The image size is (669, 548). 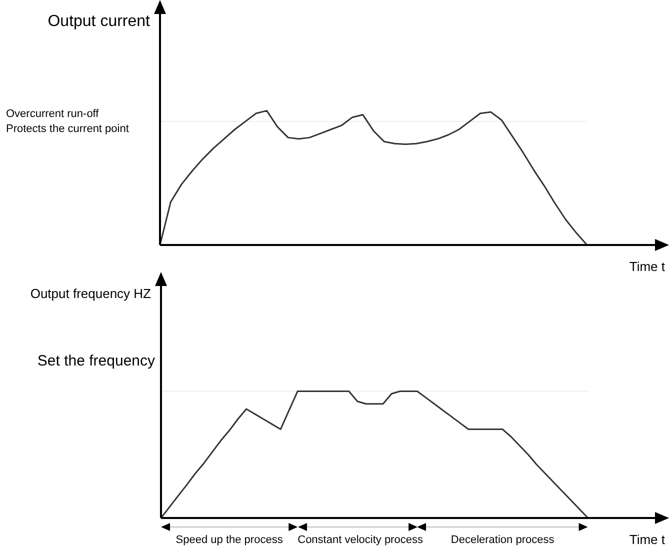 What do you see at coordinates (360, 540) in the screenshot?
I see `text: Constant velocity process` at bounding box center [360, 540].